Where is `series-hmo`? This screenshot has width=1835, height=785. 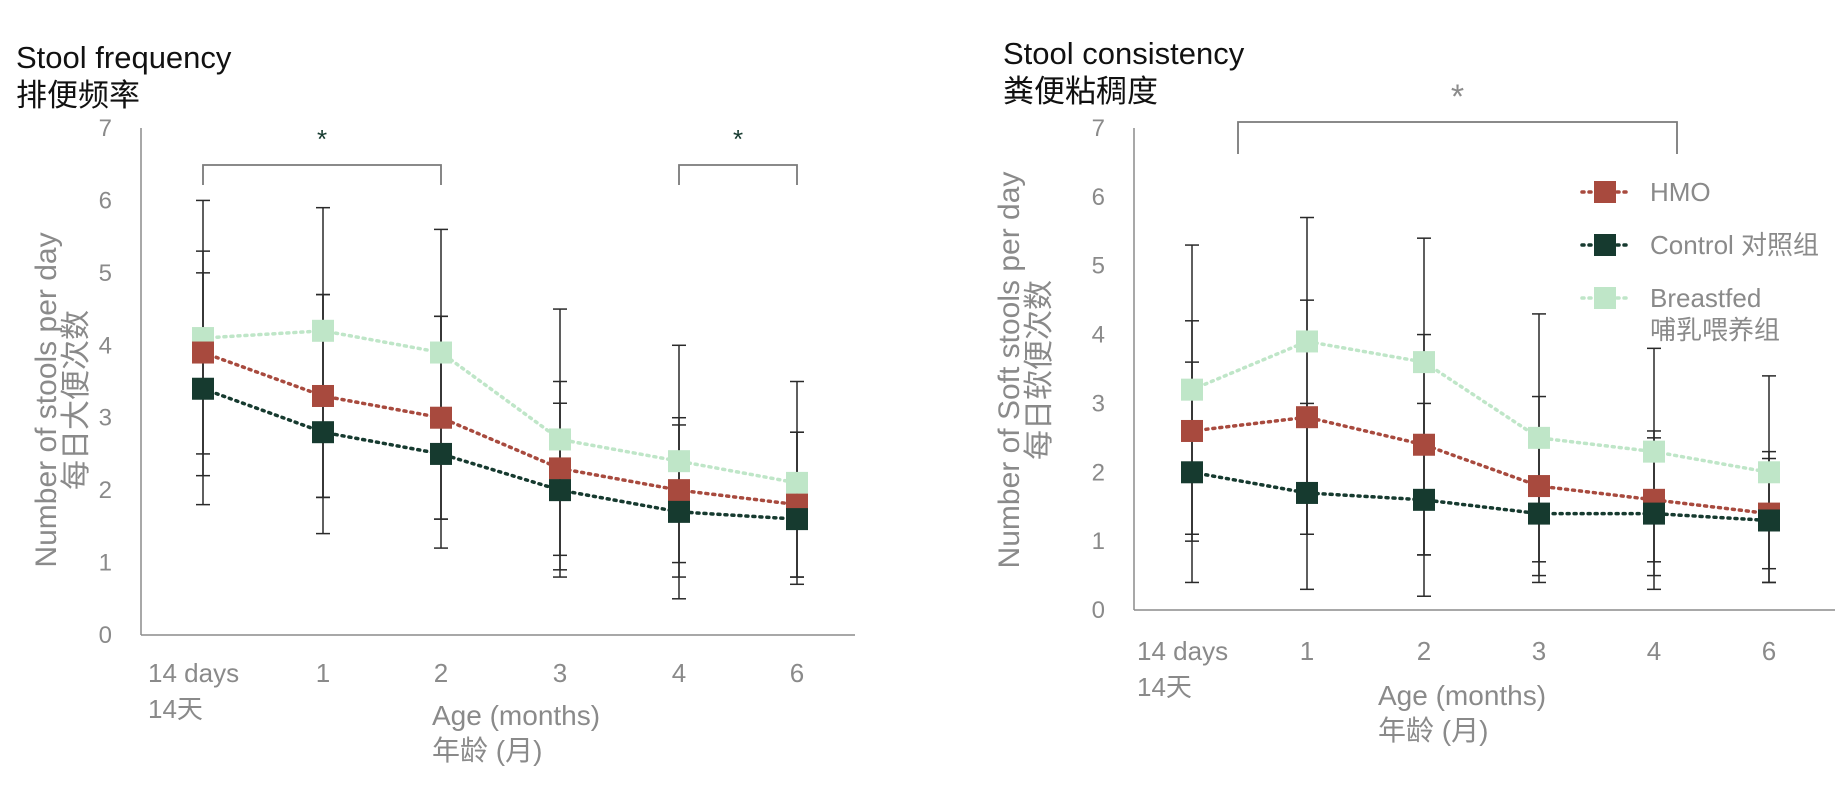 series-hmo is located at coordinates (500, 414).